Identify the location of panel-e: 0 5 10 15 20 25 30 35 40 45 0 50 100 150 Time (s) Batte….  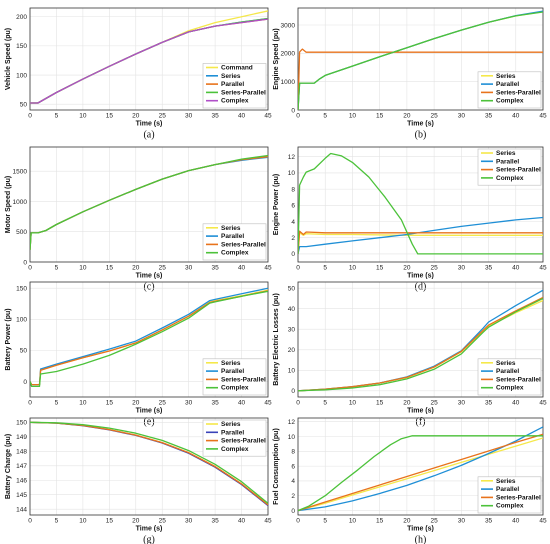
(138, 354).